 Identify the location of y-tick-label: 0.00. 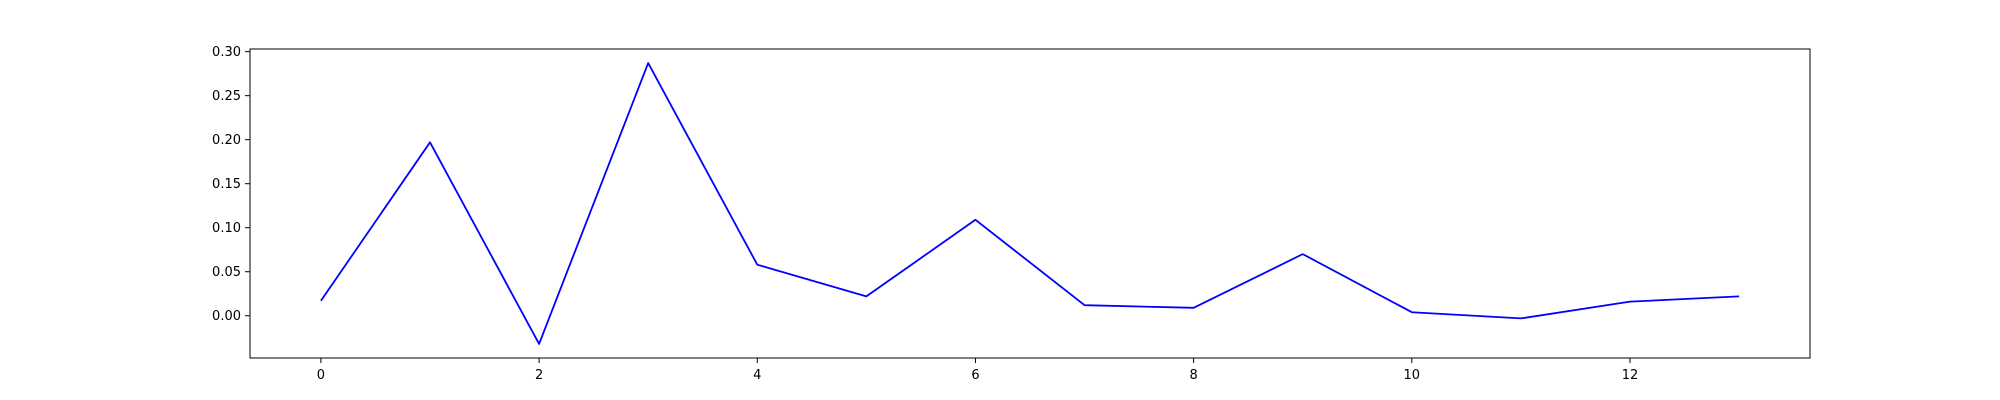
(226, 316).